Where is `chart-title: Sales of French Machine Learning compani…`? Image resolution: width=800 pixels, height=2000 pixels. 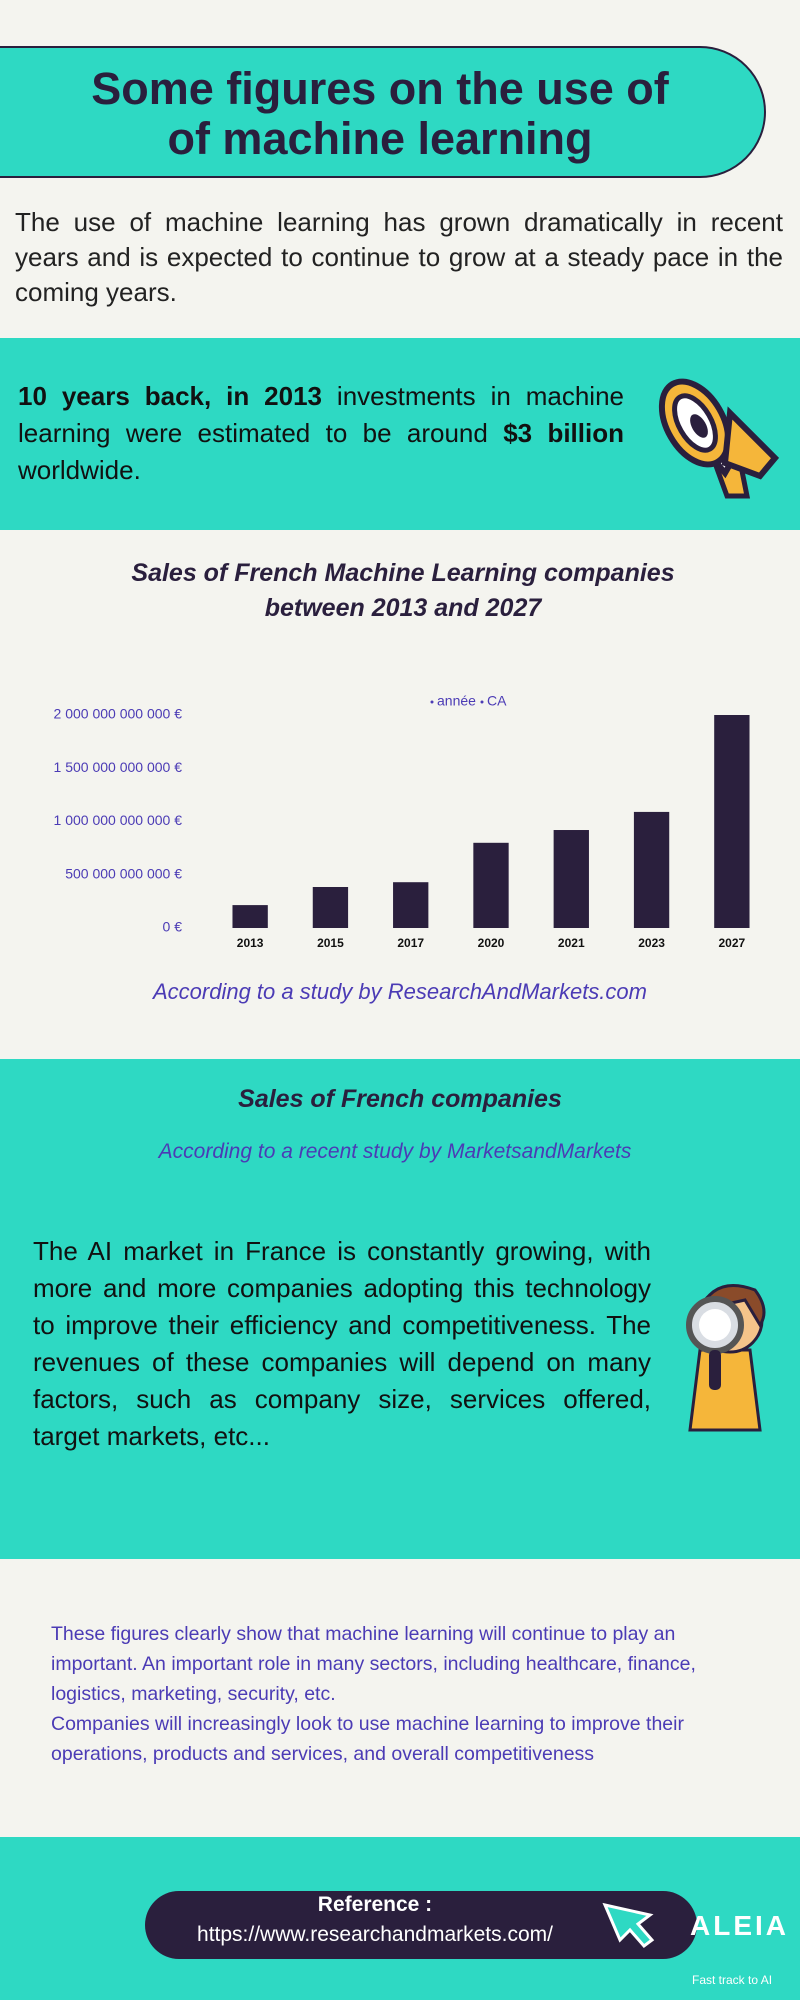
chart-title: Sales of French Machine Learning compani… is located at coordinates (402, 573).